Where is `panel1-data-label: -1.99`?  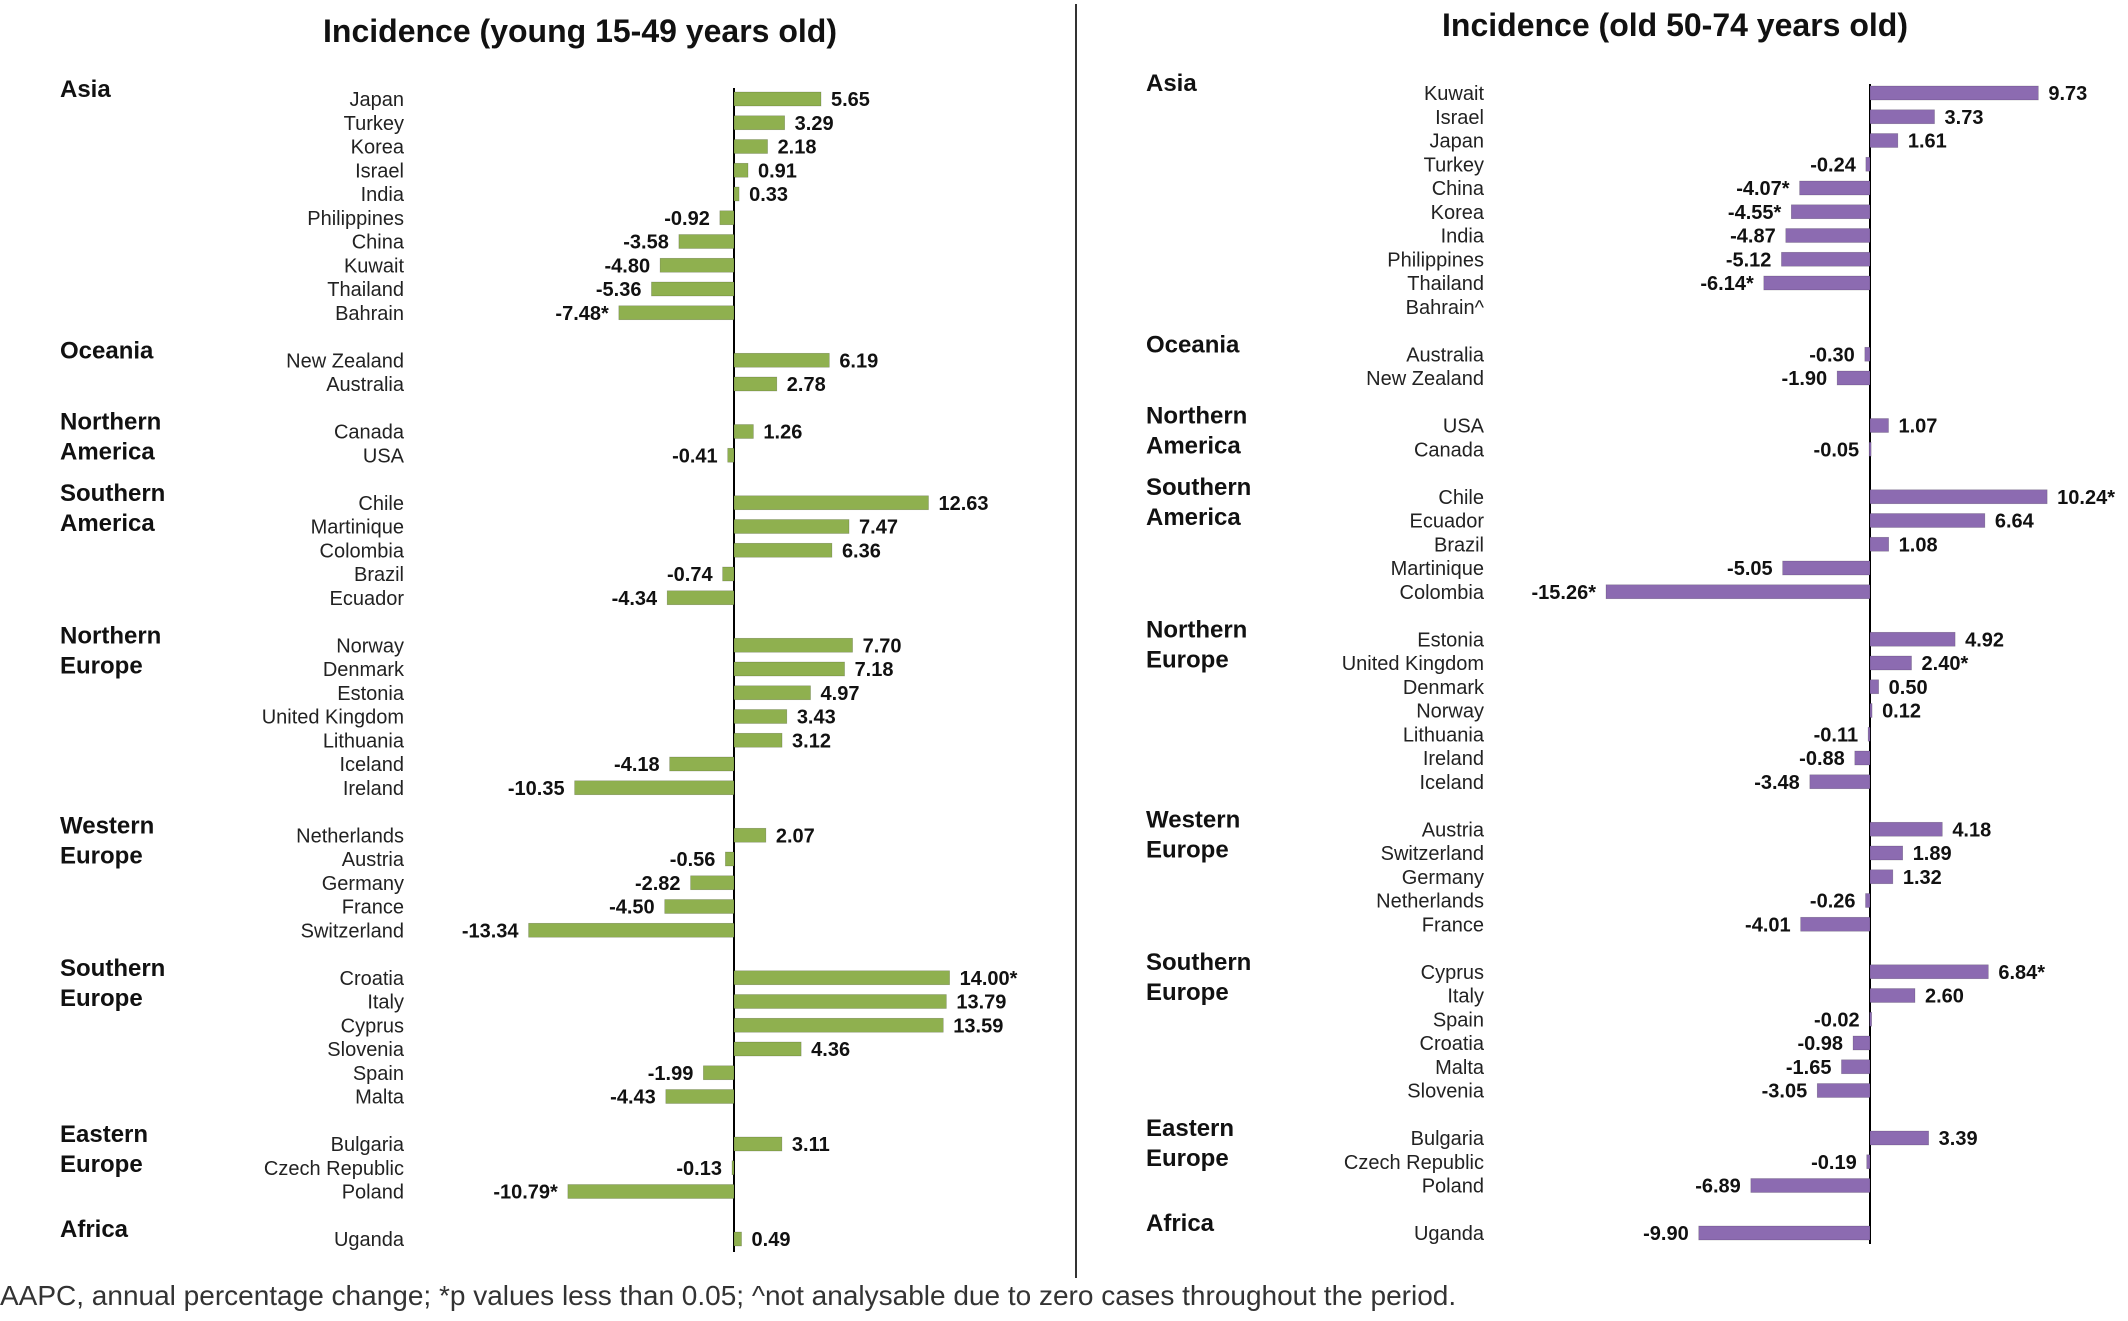
panel1-data-label: -1.99 is located at coordinates (671, 1074).